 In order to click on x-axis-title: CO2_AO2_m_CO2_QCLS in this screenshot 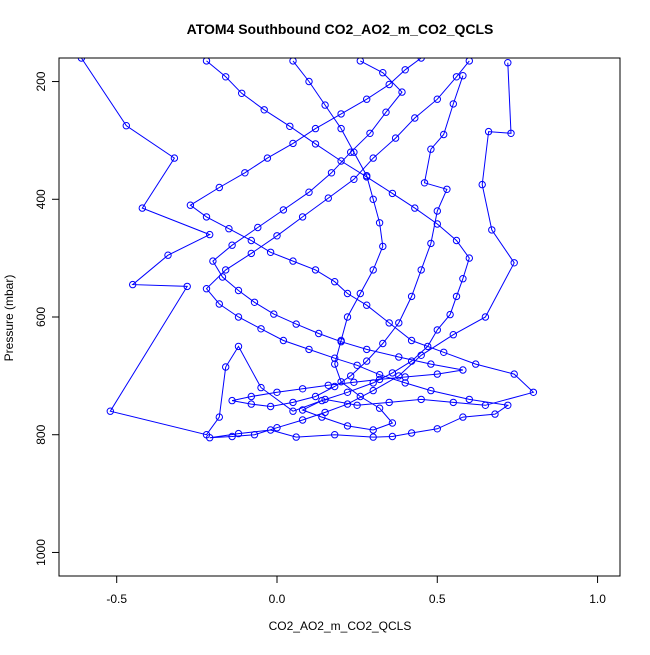, I will do `click(340, 626)`.